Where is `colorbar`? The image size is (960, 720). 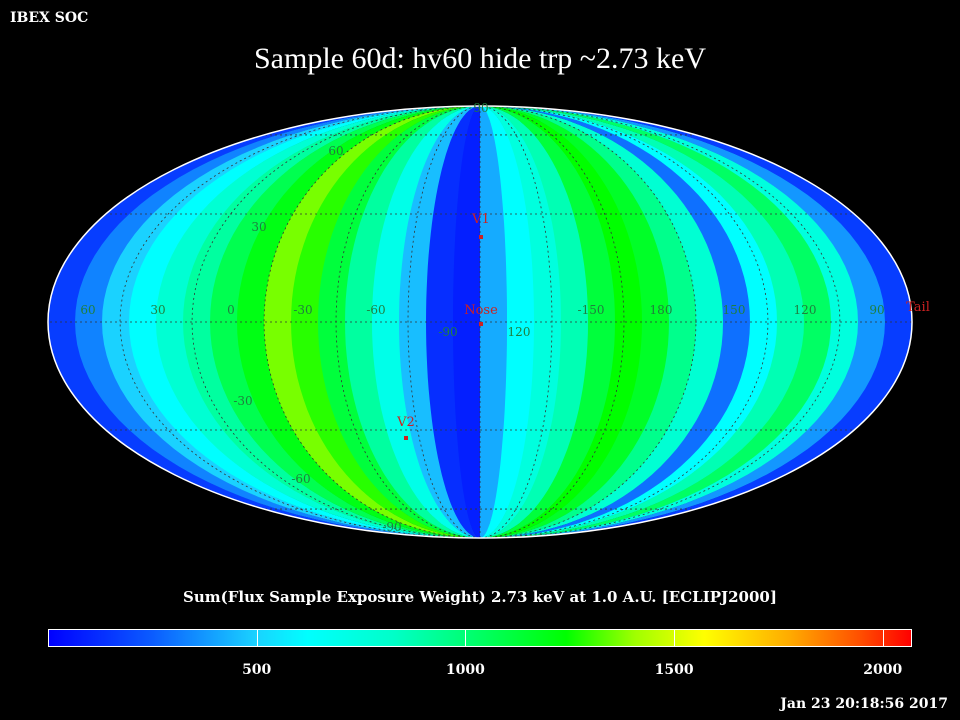
colorbar is located at coordinates (480, 638).